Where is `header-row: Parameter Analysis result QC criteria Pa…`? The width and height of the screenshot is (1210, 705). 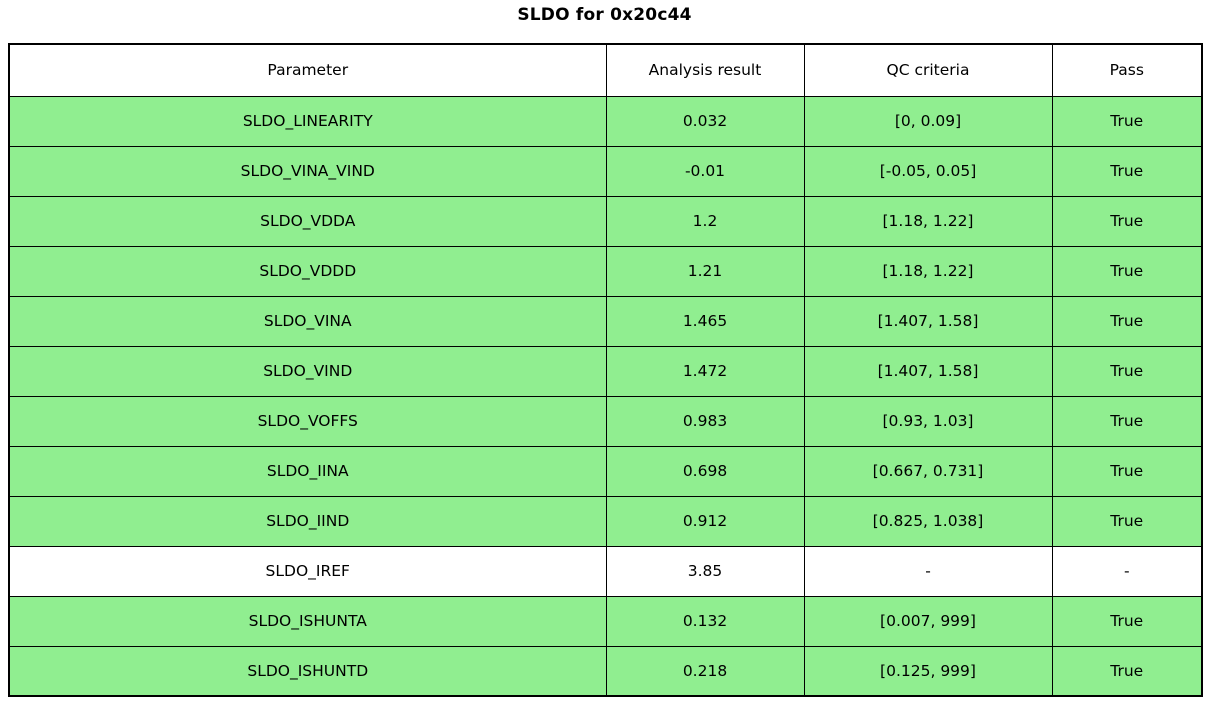 header-row: Parameter Analysis result QC criteria Pa… is located at coordinates (605, 70).